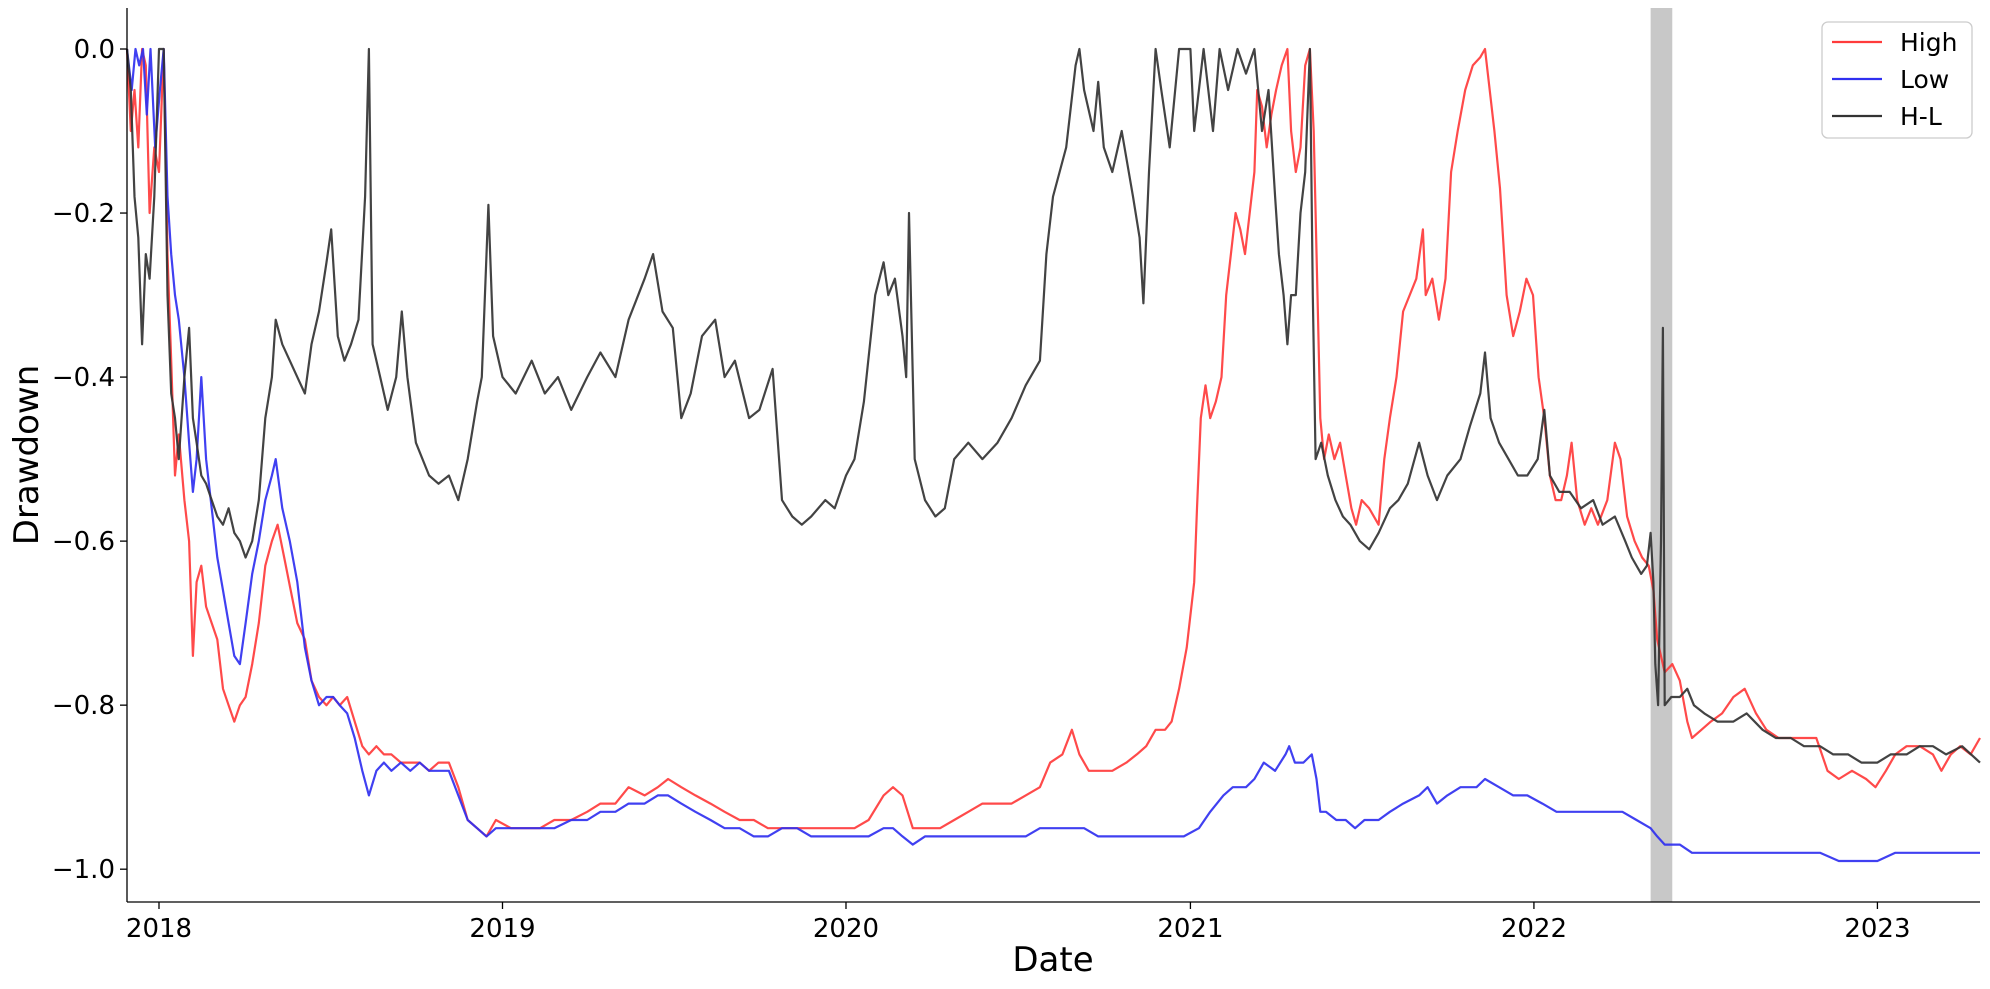 The image size is (1990, 989). What do you see at coordinates (1921, 116) in the screenshot?
I see `legend-label: H-L` at bounding box center [1921, 116].